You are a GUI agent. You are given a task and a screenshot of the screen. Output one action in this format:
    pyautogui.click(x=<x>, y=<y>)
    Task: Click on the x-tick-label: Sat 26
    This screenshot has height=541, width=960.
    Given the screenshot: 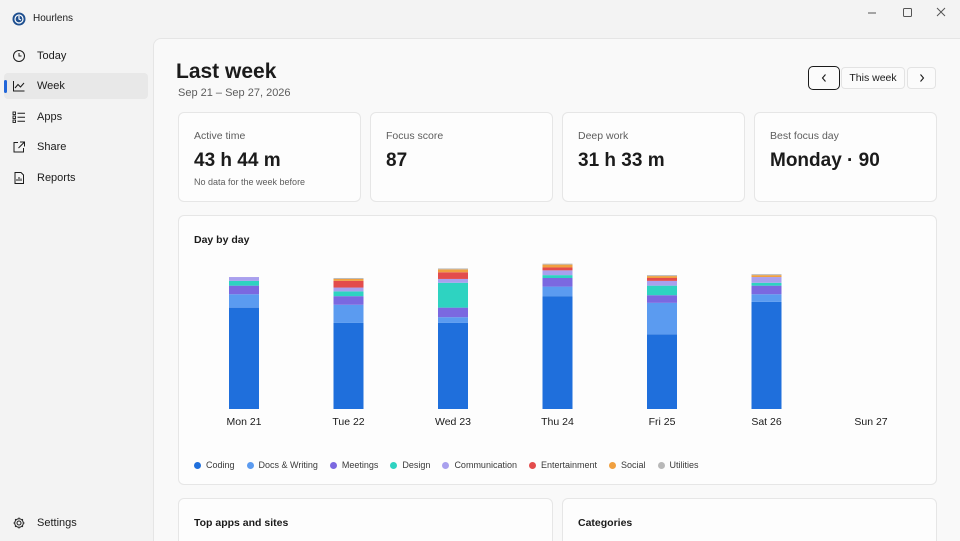 What is the action you would take?
    pyautogui.click(x=766, y=422)
    